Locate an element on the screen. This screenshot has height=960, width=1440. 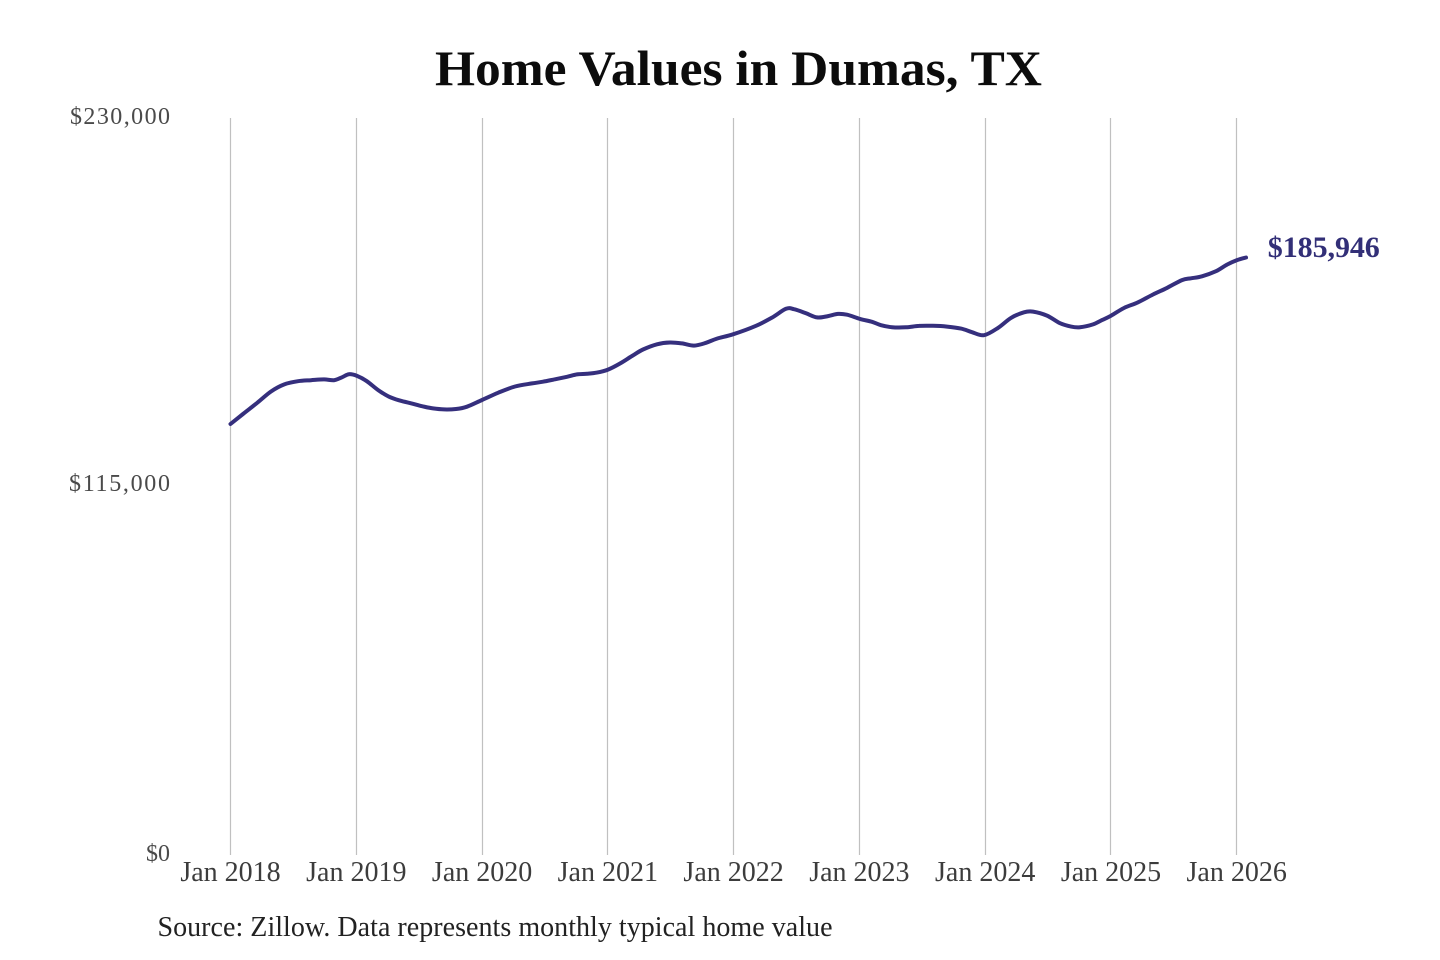
svg-text: Jan 2024 is located at coordinates (985, 872).